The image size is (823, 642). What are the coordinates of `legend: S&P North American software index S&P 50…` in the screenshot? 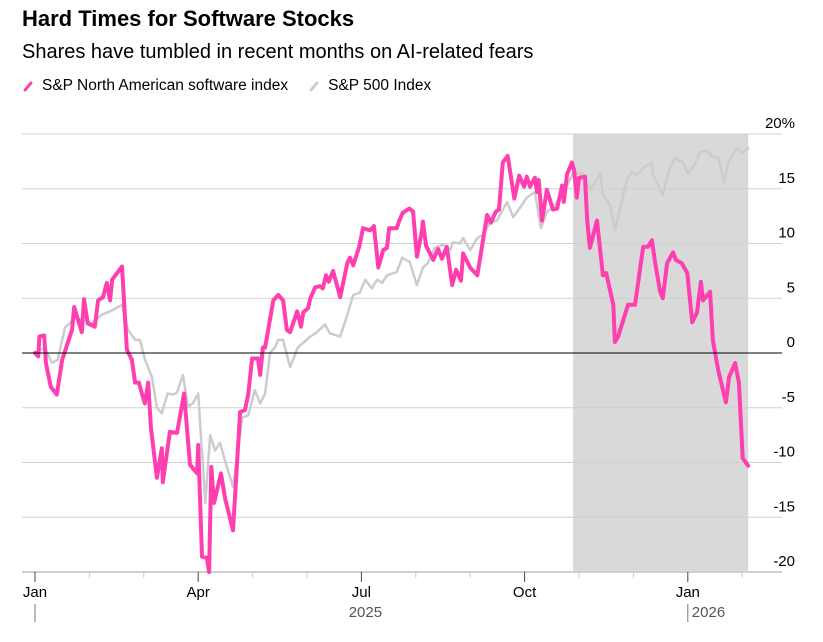 It's located at (226, 86).